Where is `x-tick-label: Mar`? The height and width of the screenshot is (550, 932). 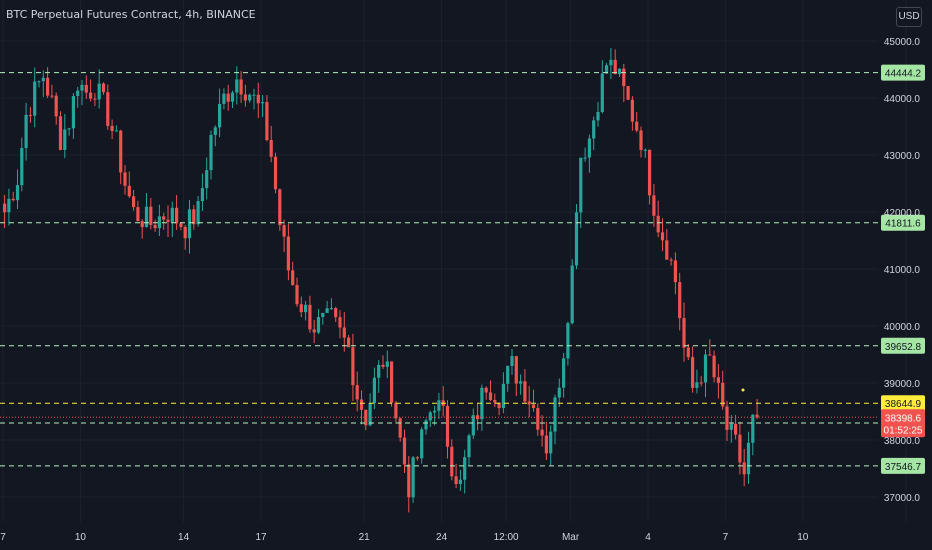
x-tick-label: Mar is located at coordinates (571, 537).